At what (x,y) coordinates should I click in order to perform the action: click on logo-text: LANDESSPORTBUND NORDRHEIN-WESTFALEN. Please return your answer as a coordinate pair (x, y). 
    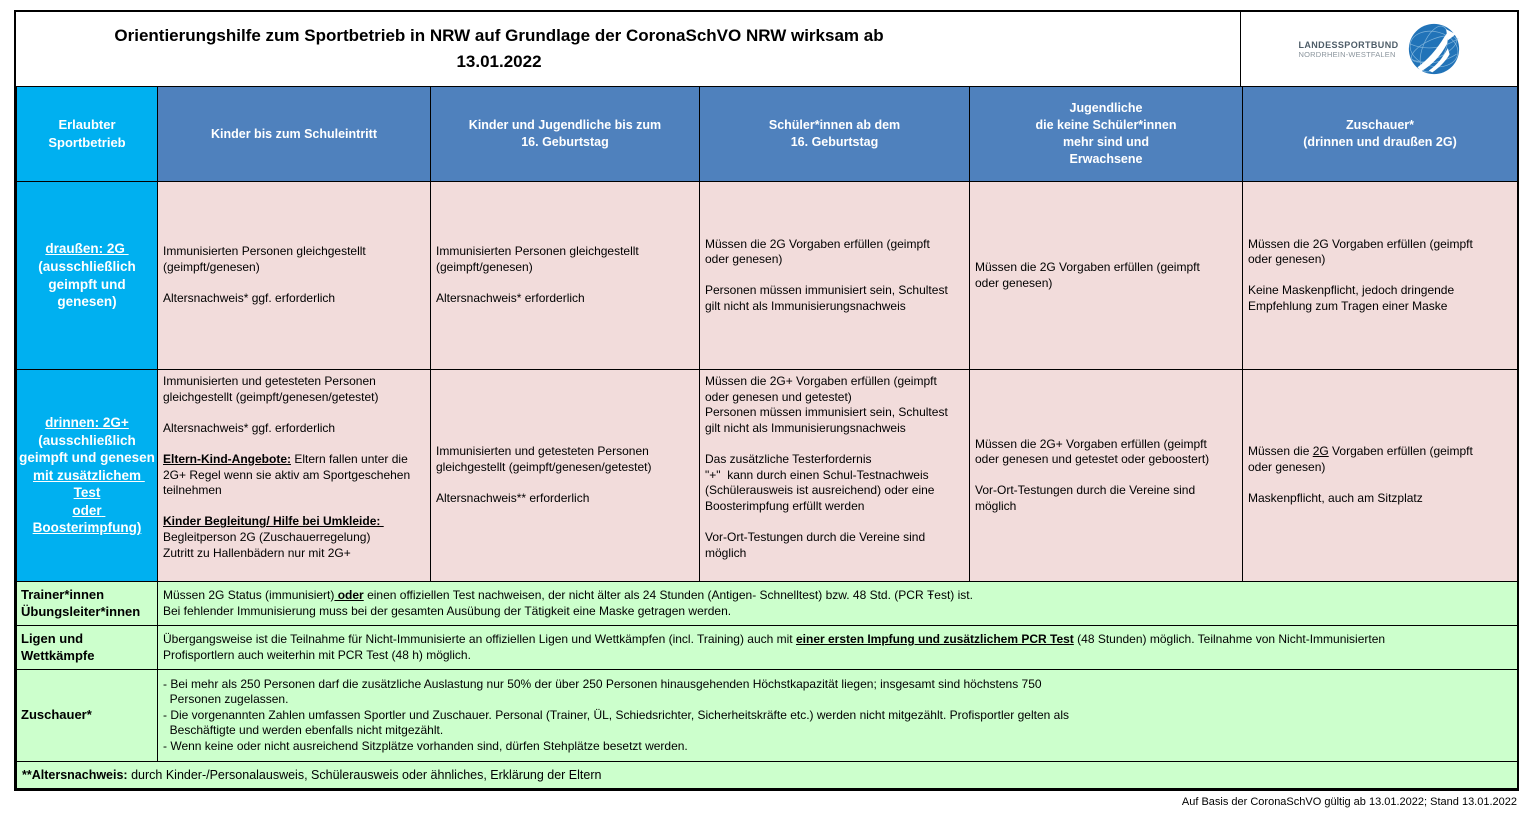
    Looking at the image, I should click on (1348, 49).